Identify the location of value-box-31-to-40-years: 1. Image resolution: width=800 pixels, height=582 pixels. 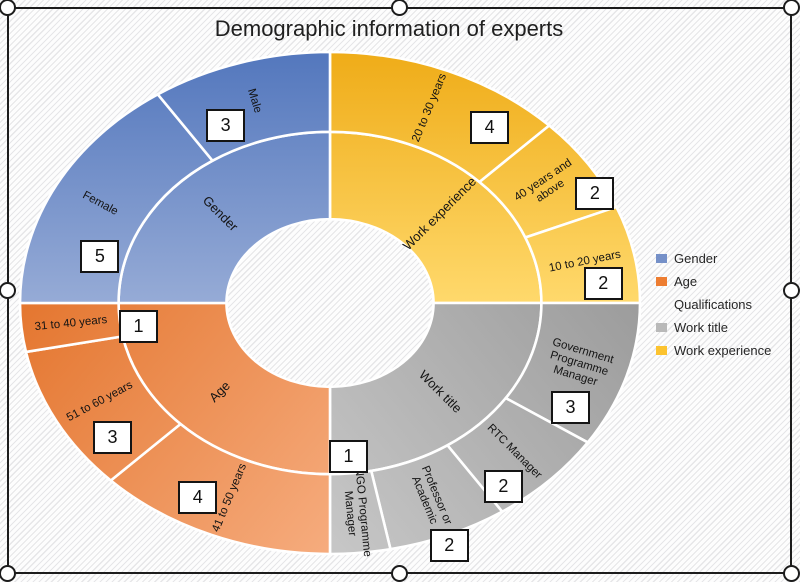
(139, 327).